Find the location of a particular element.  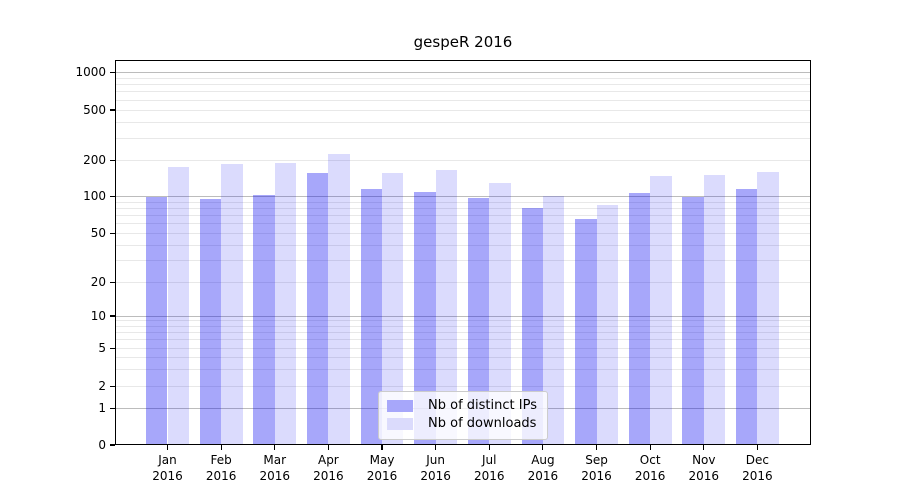

bar-nb-of-downloads-mar-2016 is located at coordinates (285, 304).